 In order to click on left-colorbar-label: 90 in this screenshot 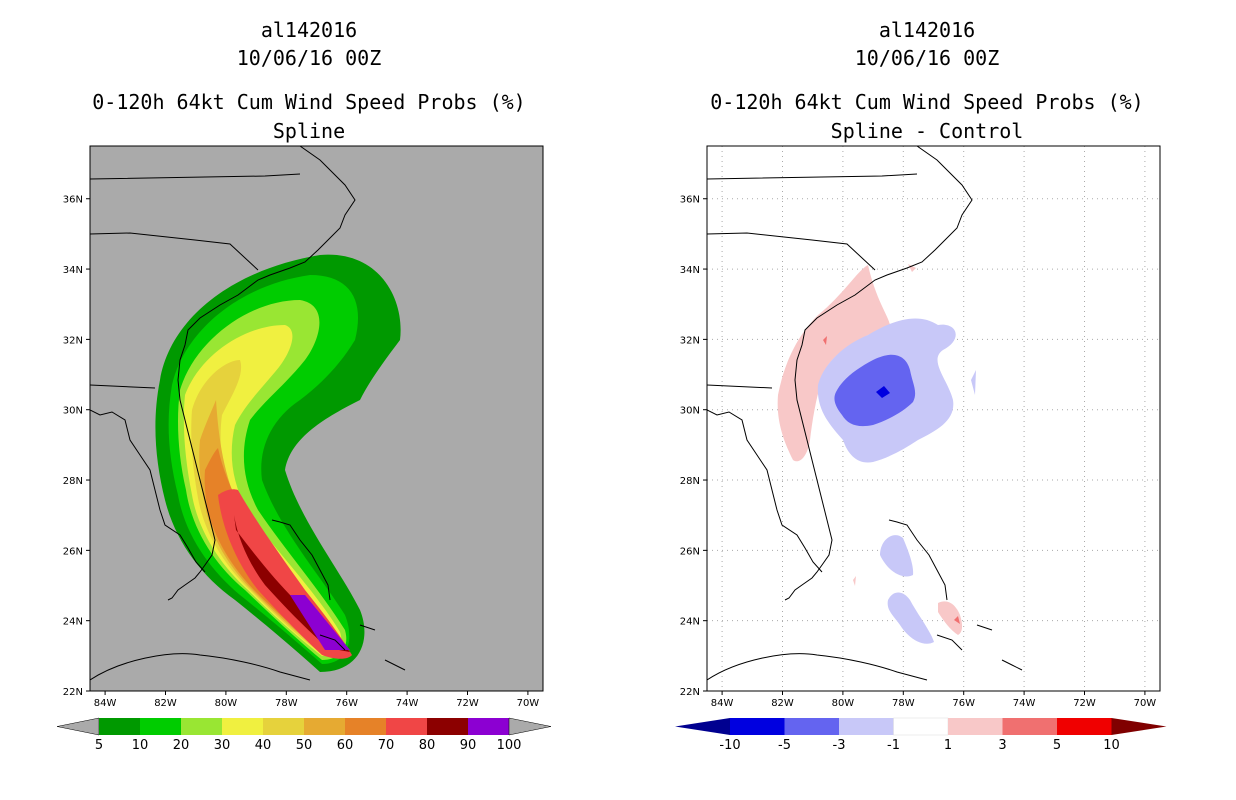, I will do `click(468, 745)`.